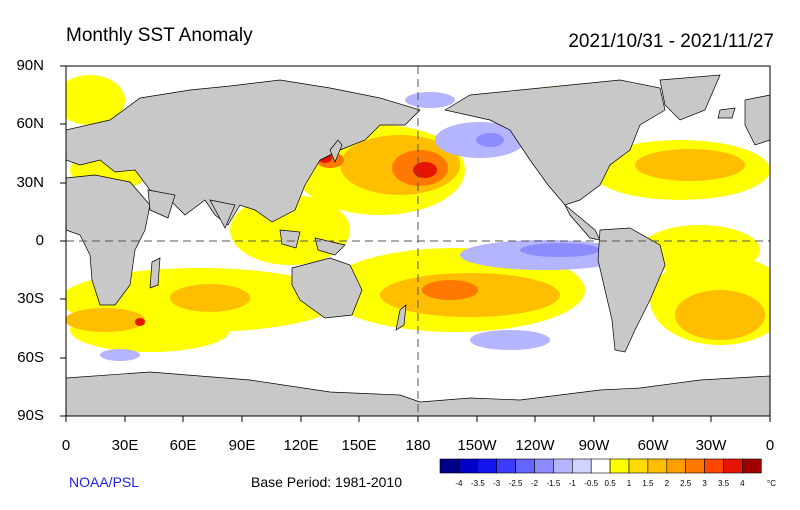 The image size is (800, 510). What do you see at coordinates (667, 483) in the screenshot?
I see `colorbar-tick-label: 2` at bounding box center [667, 483].